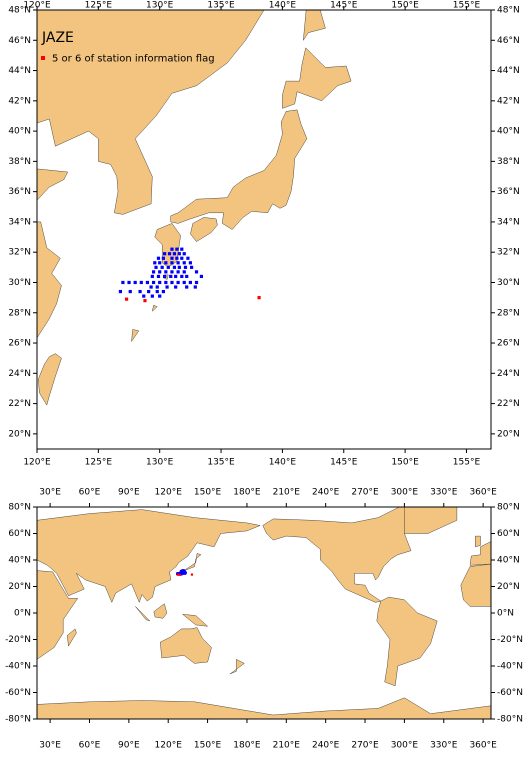  Describe the element at coordinates (19, 101) in the screenshot. I see `y-tick-label: 42°N` at that location.